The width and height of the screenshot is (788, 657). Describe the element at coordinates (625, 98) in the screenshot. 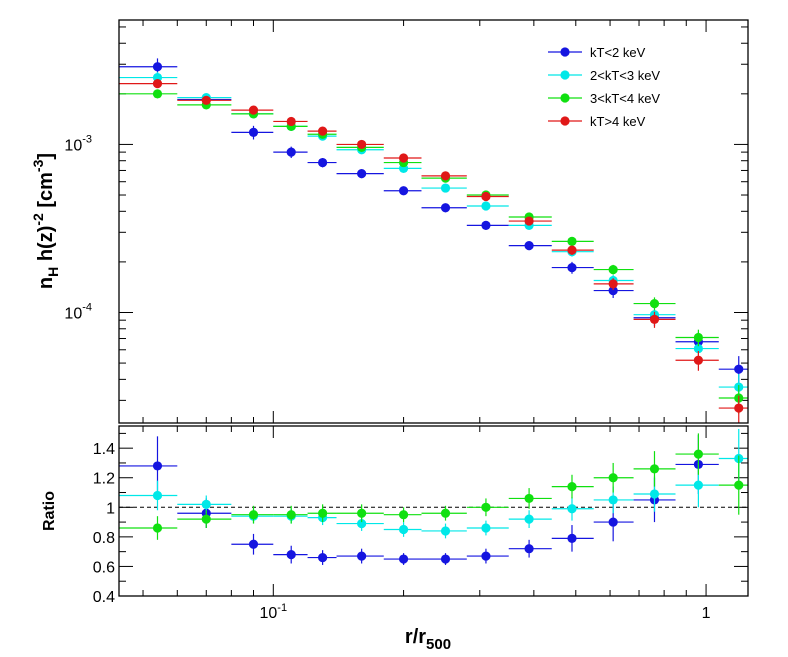

I see `legend-label: 3<kT<4 keV` at that location.